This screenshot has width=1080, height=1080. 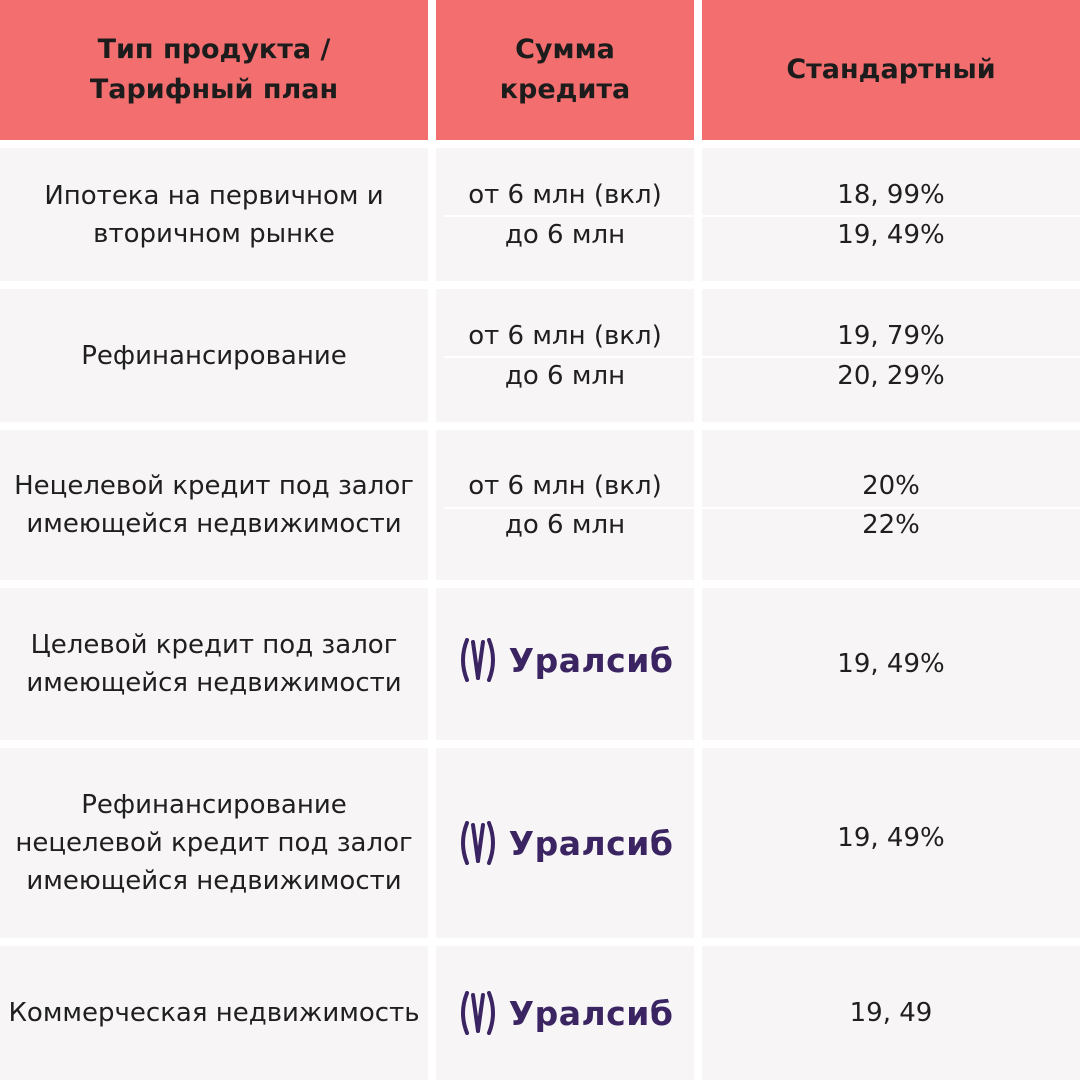 I want to click on table-row-1-rates: 18, 99% 19, 49%, so click(x=891, y=214).